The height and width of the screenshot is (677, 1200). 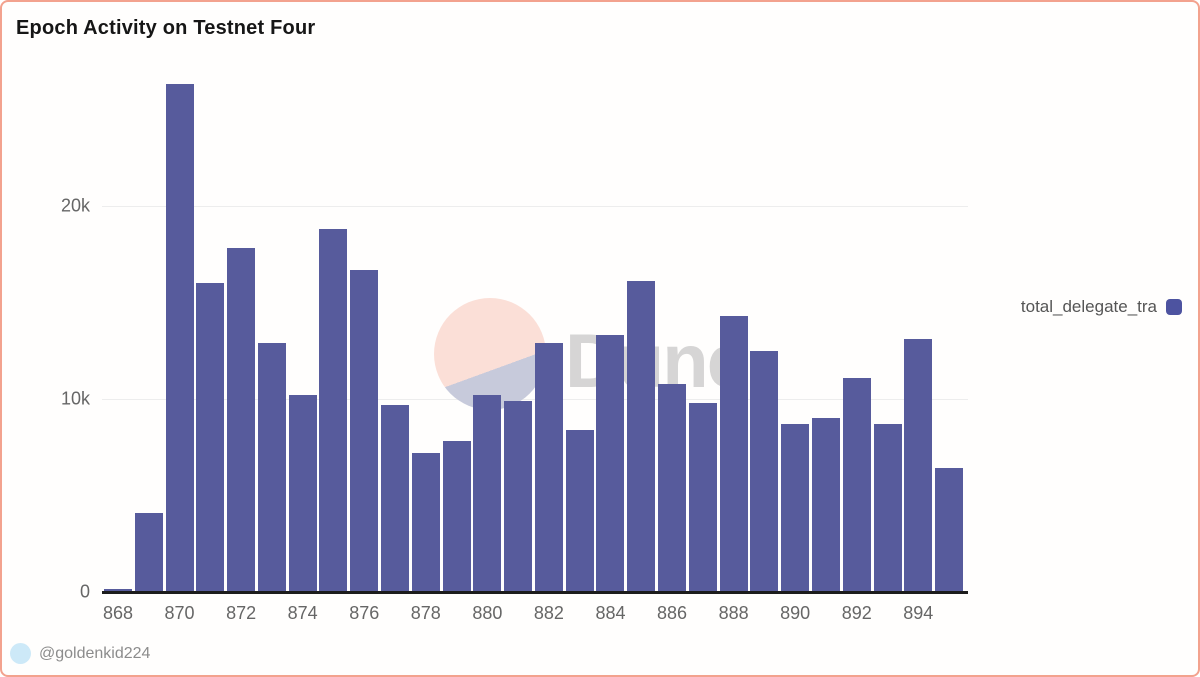 I want to click on x-tick-888: 888, so click(x=733, y=613).